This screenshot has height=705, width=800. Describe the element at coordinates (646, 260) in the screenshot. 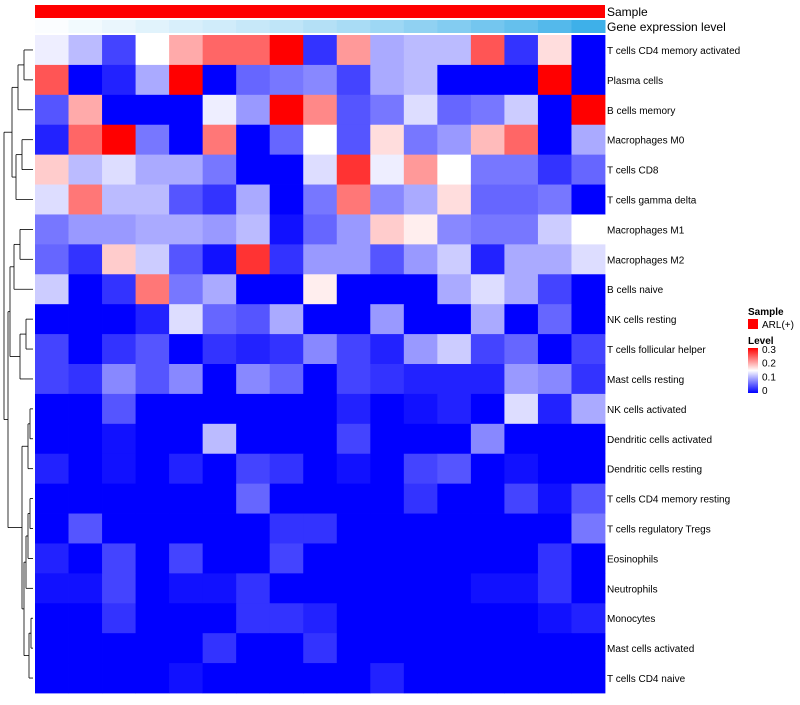

I see `row-label: Macrophages M2` at that location.